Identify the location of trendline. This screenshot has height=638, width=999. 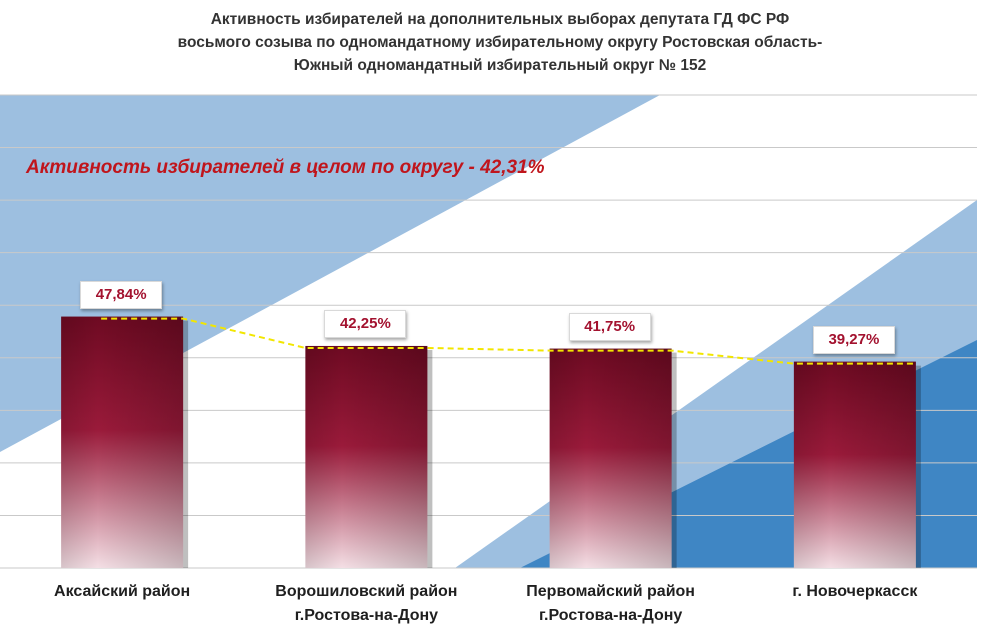
(508, 341).